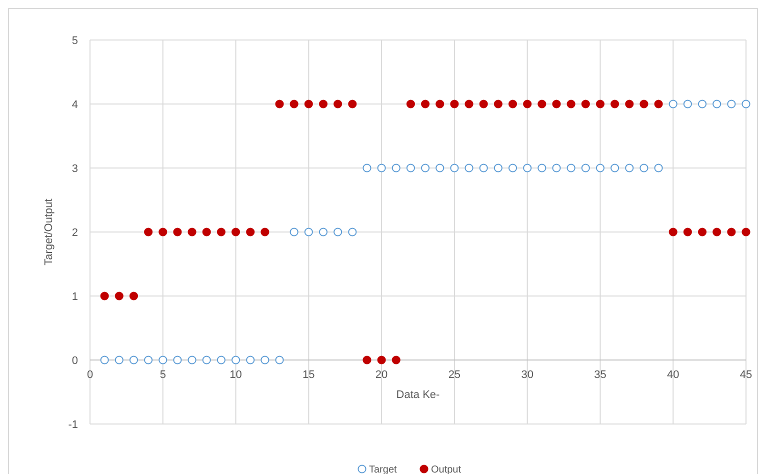 The width and height of the screenshot is (766, 474). Describe the element at coordinates (73, 424) in the screenshot. I see `y-tick-label: -1` at that location.